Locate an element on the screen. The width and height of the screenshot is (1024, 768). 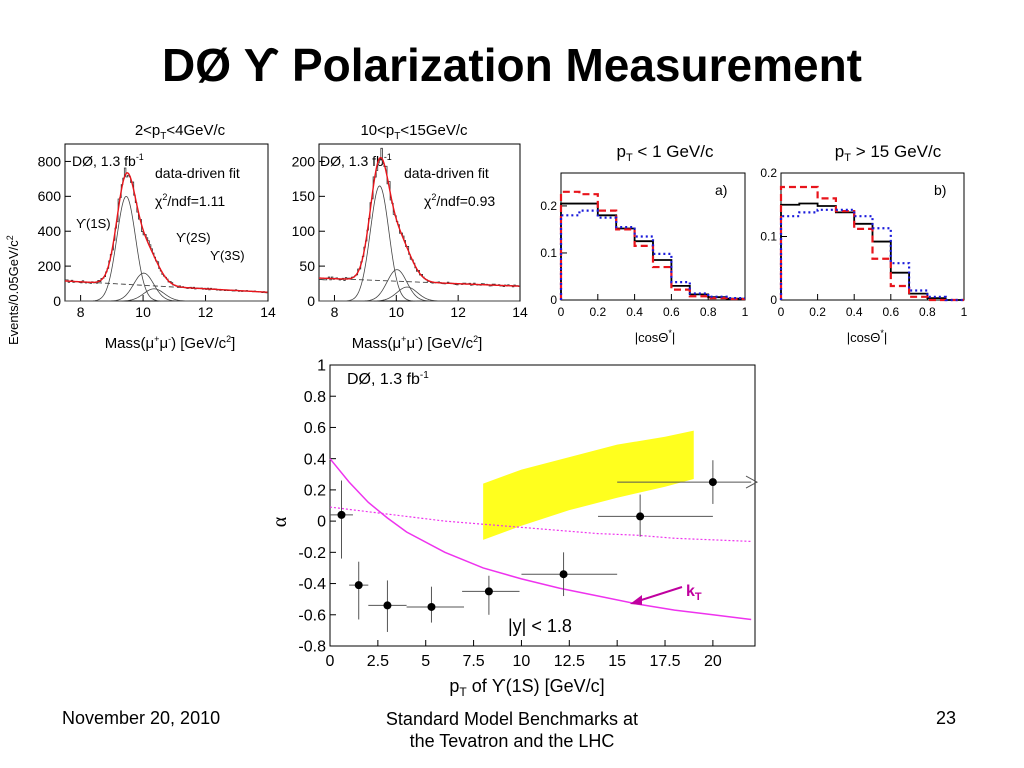
cos-plot-a-panel: a) is located at coordinates (721, 190).